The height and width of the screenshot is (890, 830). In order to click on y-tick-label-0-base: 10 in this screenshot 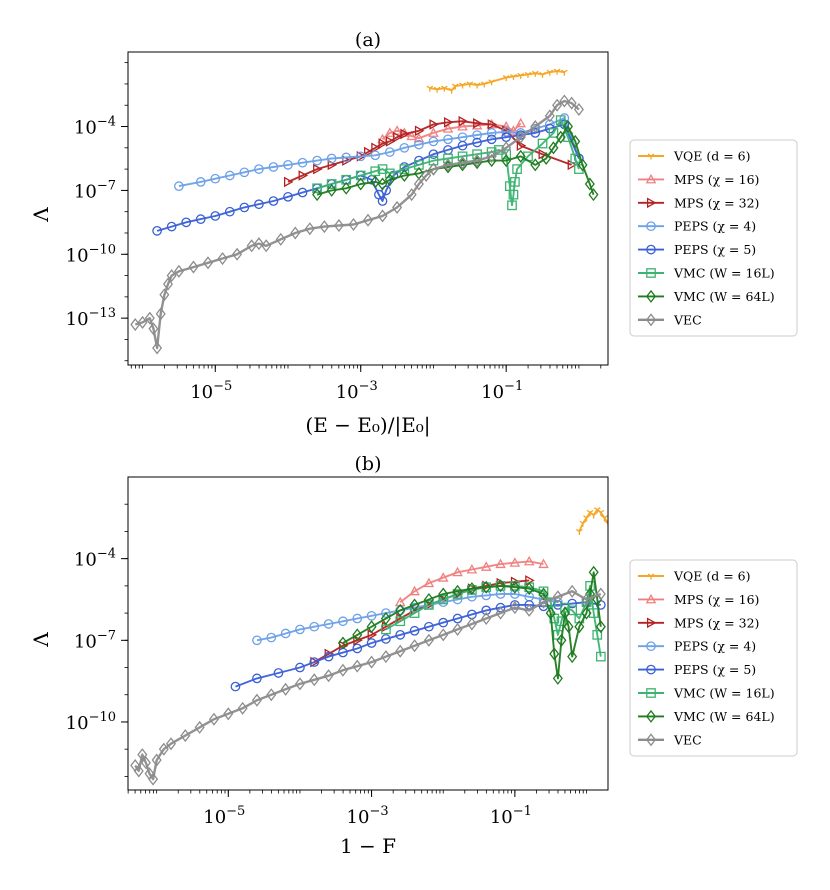, I will do `click(77, 723)`.